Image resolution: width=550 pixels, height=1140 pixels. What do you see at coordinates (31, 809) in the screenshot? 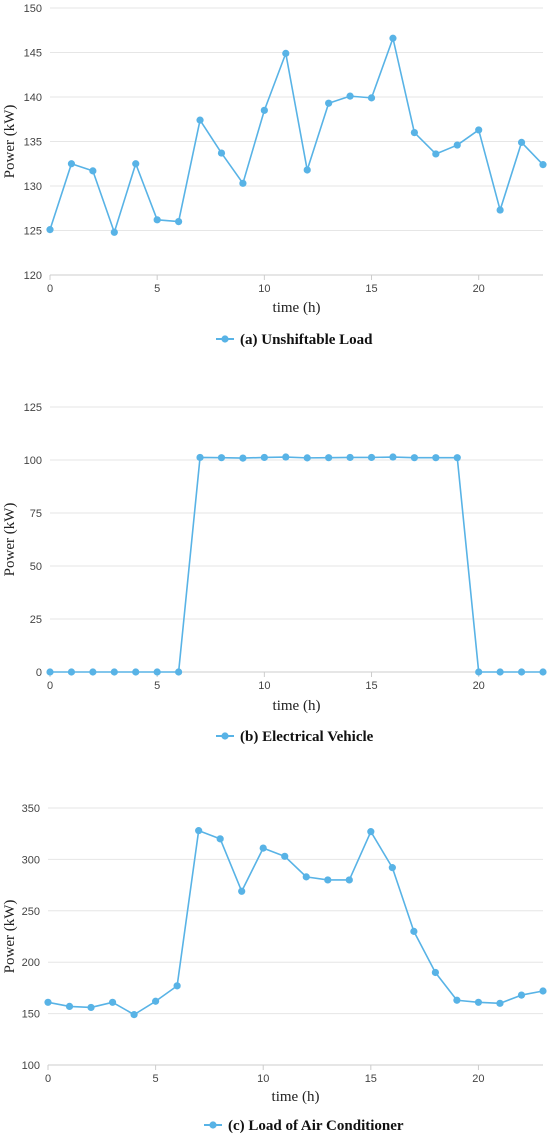
I see `y-tick-label: 350` at bounding box center [31, 809].